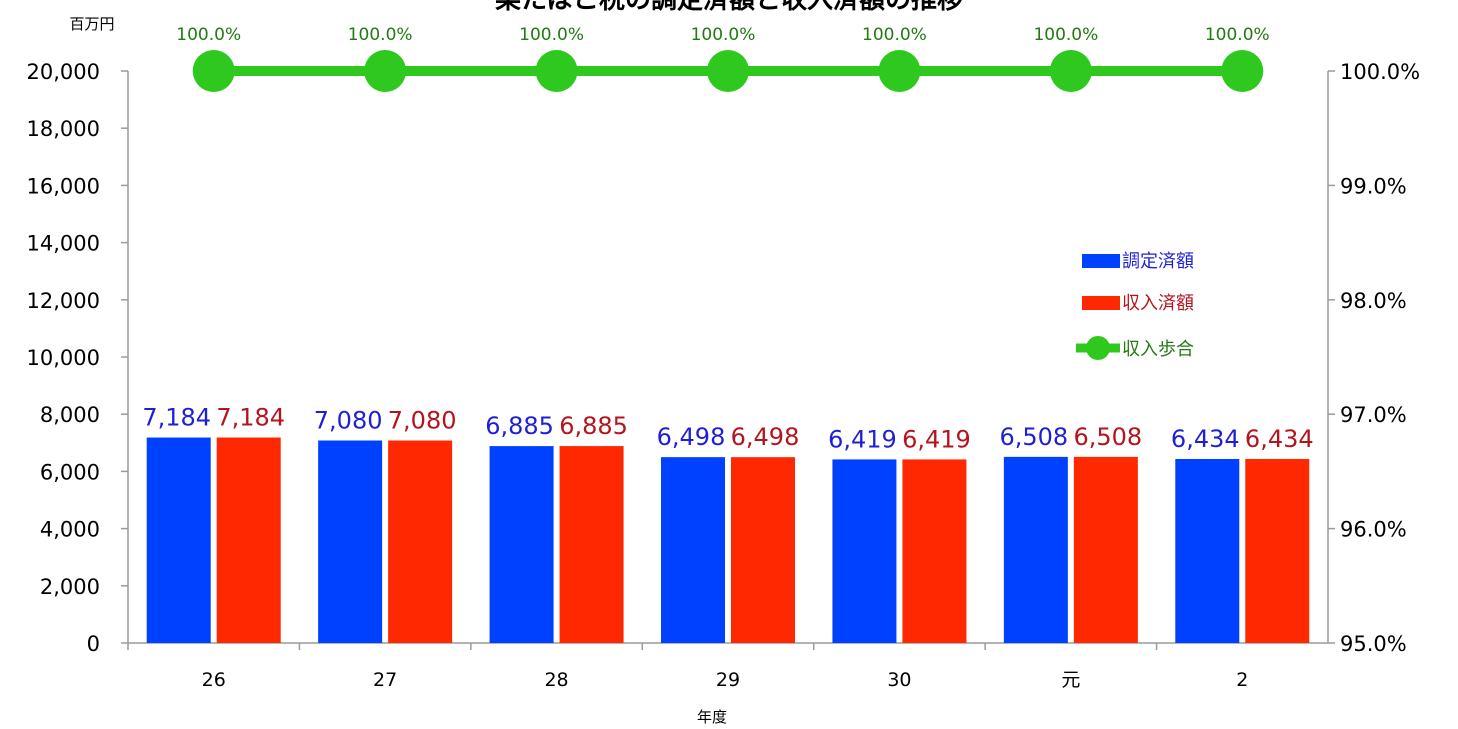 This screenshot has width=1458, height=729. What do you see at coordinates (250, 418) in the screenshot?
I see `data-label-collected: 7,184` at bounding box center [250, 418].